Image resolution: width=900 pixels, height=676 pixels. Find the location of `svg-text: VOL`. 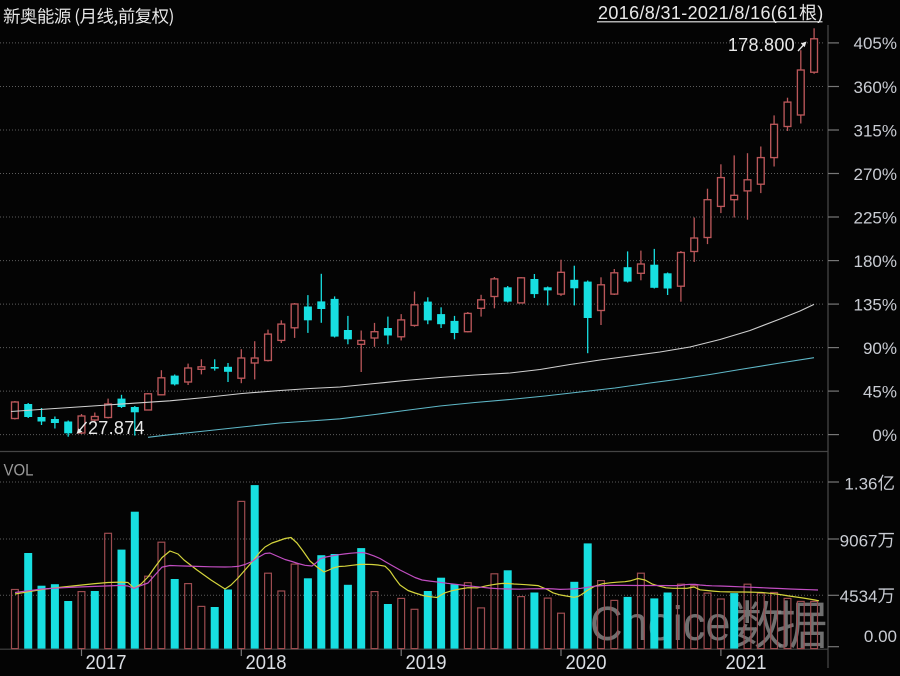

svg-text: VOL is located at coordinates (19, 470).